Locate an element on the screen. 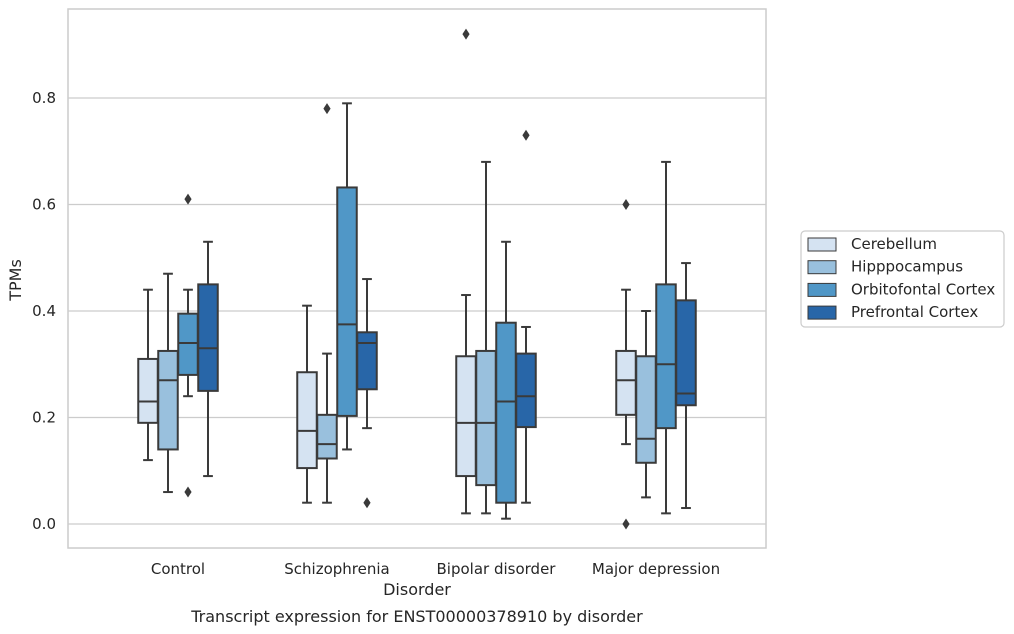 The image size is (1014, 634). box-orbitofontal-cortex-schizophrenia is located at coordinates (347, 276).